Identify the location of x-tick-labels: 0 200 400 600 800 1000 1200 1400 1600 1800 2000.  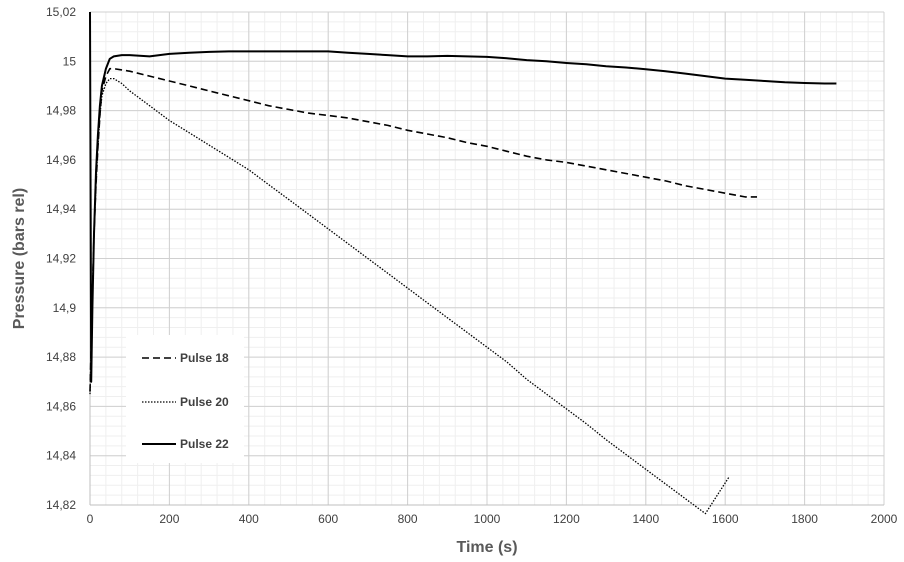
(492, 519).